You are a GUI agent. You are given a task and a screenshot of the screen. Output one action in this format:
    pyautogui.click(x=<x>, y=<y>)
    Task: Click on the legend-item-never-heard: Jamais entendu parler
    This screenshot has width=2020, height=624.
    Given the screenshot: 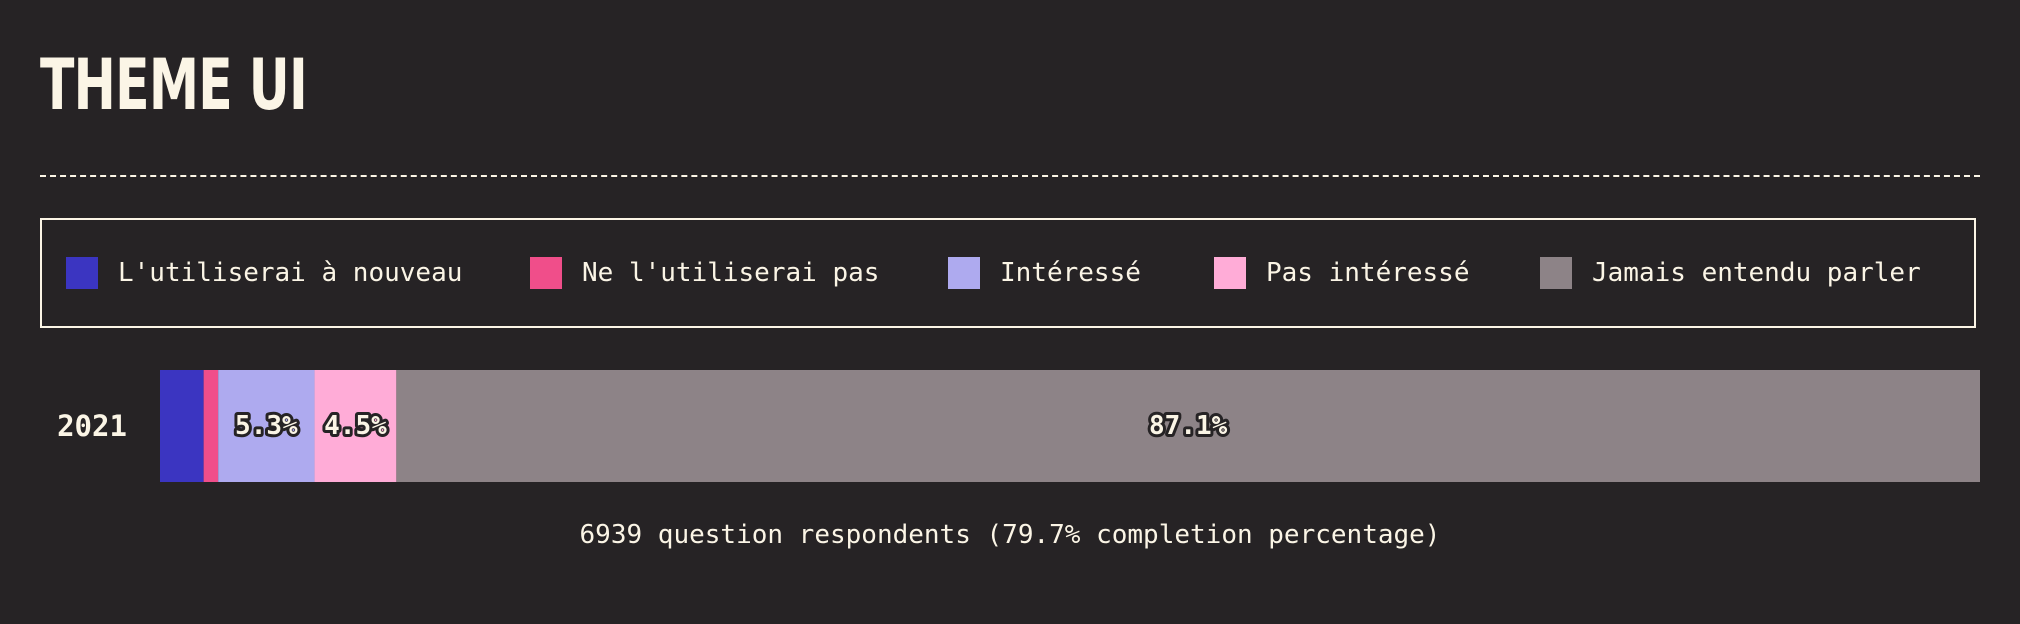 What is the action you would take?
    pyautogui.click(x=1730, y=273)
    